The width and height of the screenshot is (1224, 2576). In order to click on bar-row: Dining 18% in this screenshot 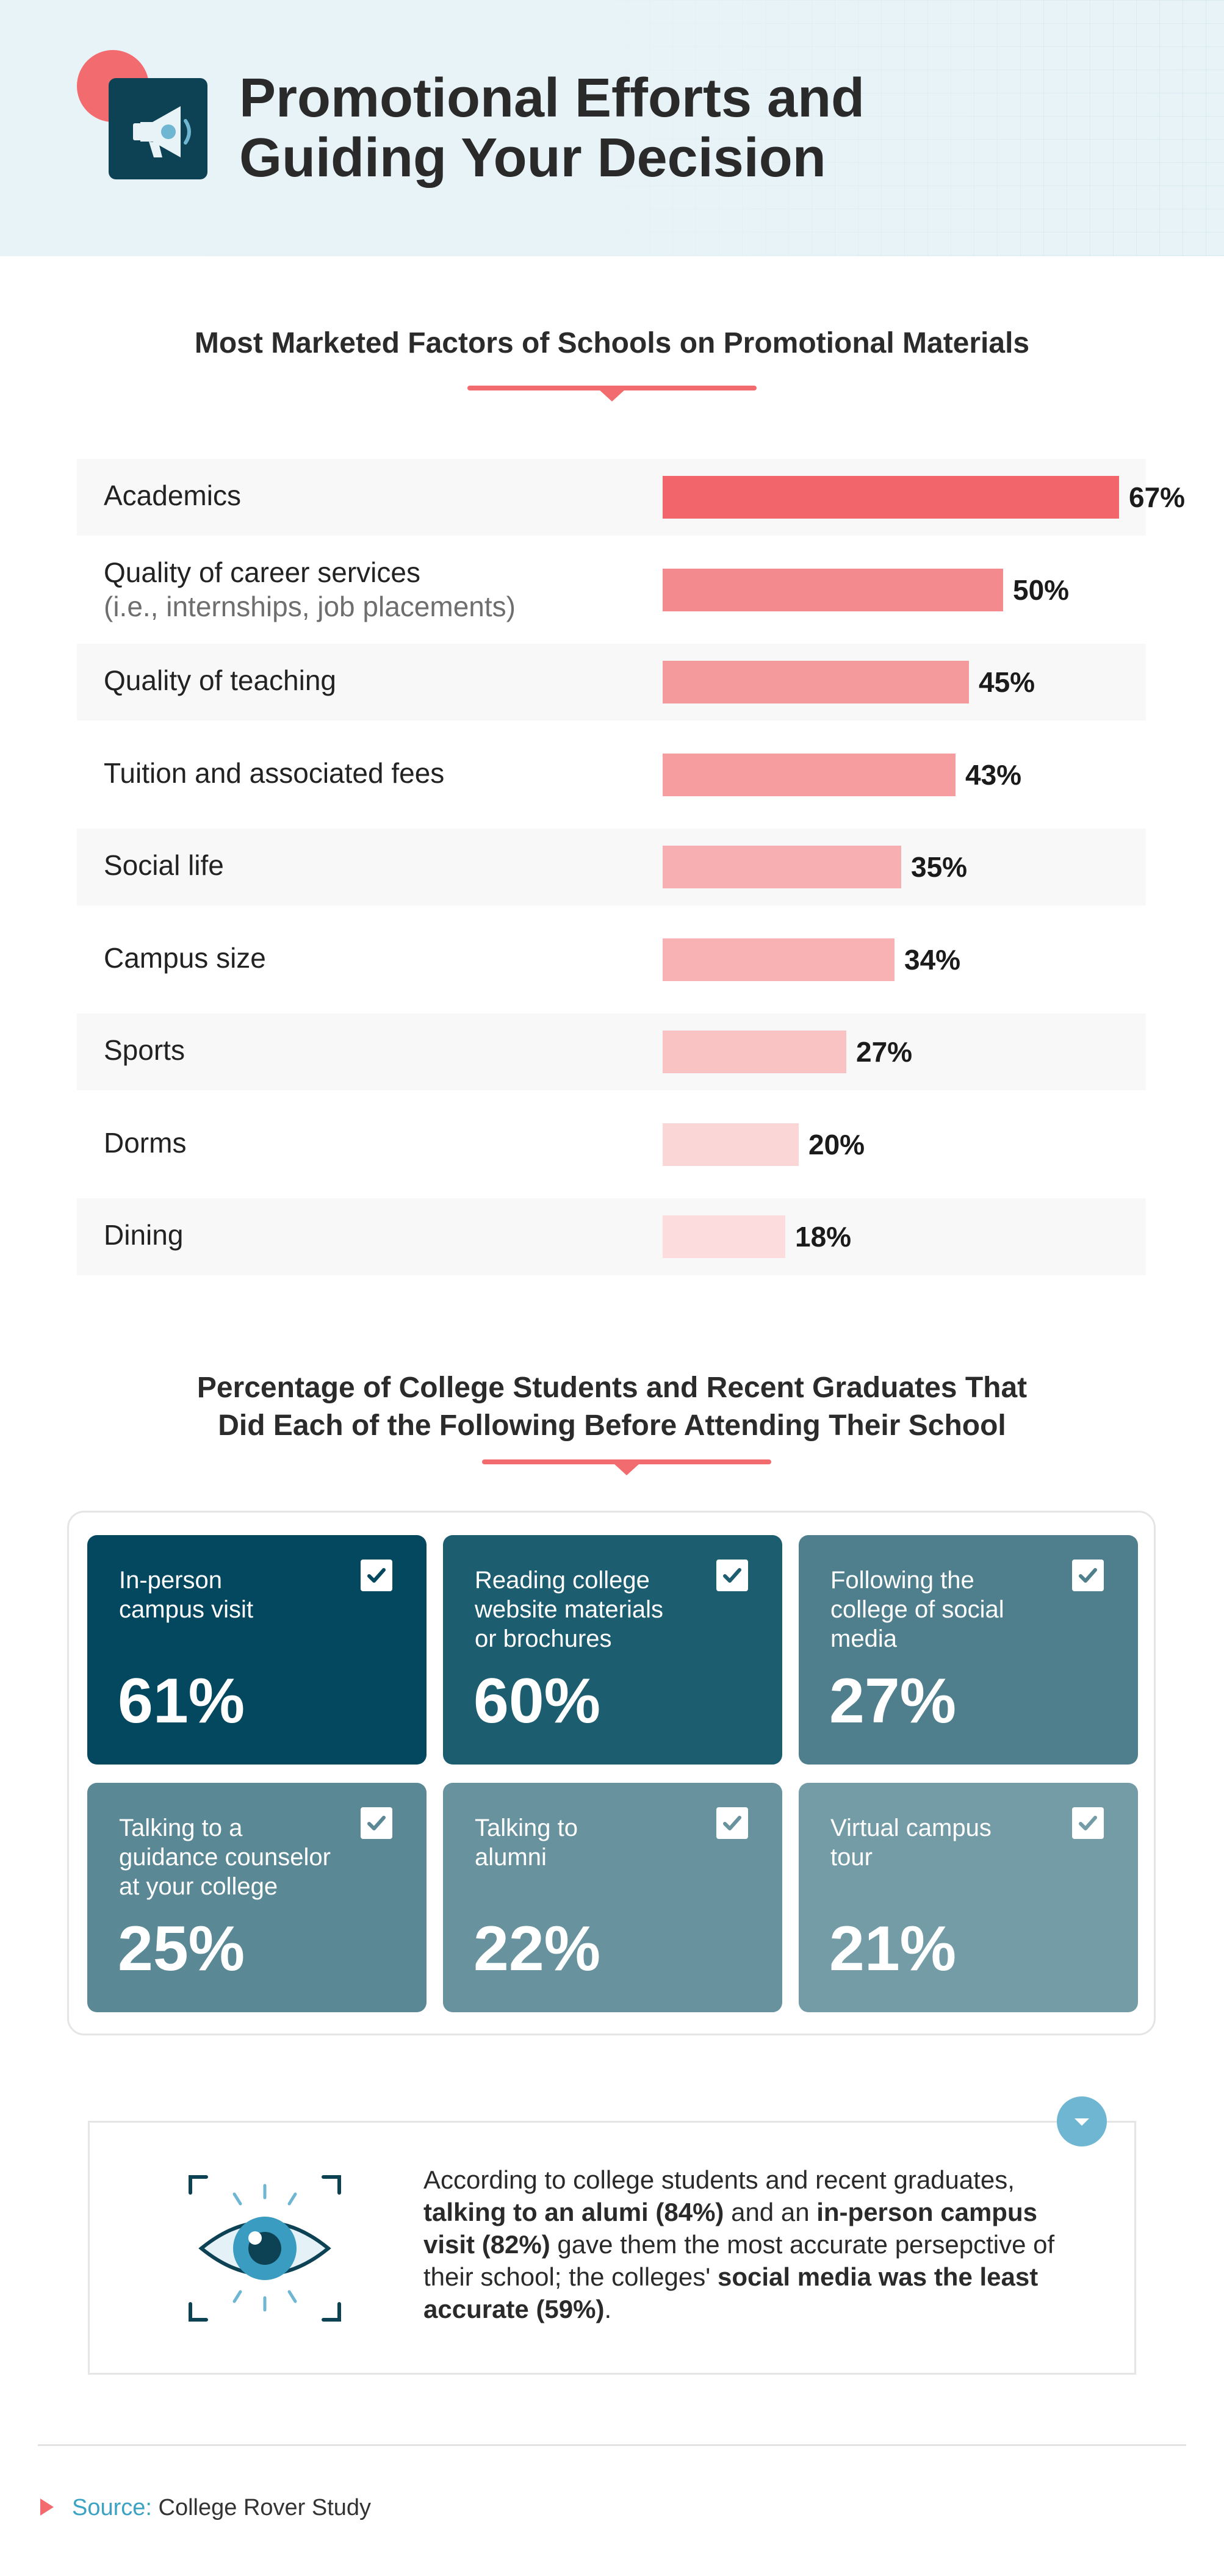, I will do `click(611, 1236)`.